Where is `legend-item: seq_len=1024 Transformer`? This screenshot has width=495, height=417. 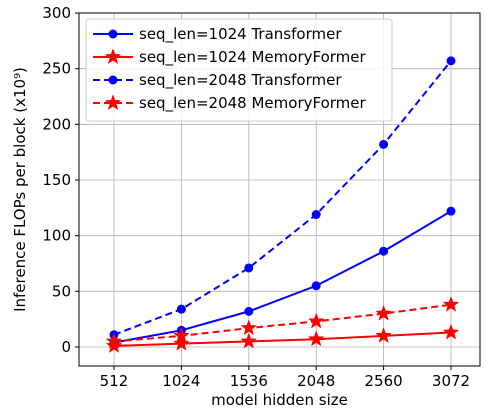 legend-item: seq_len=1024 Transformer is located at coordinates (217, 34).